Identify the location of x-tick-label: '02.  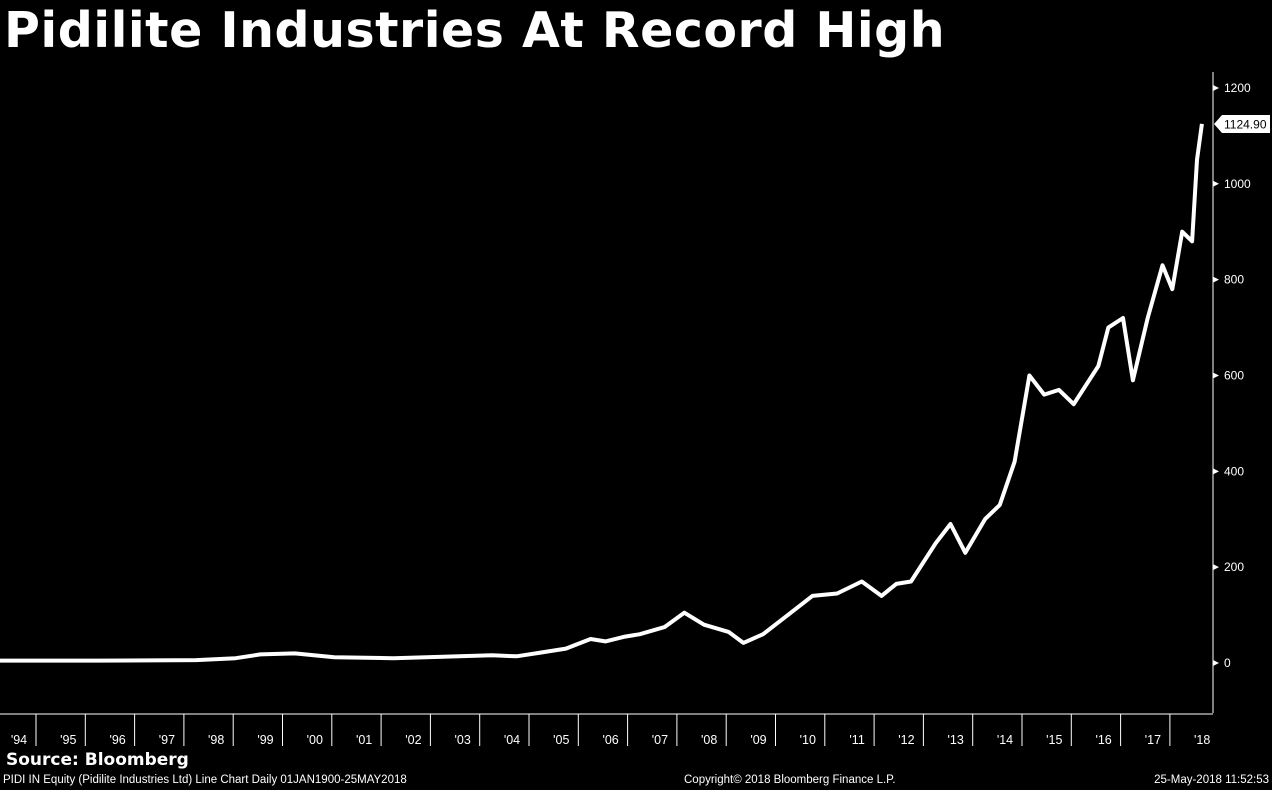
(413, 740).